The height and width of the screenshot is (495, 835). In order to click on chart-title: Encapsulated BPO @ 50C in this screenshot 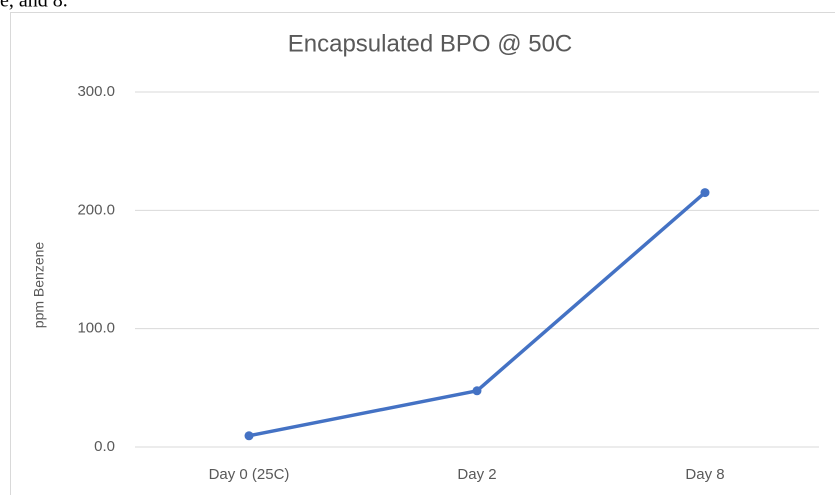, I will do `click(430, 43)`.